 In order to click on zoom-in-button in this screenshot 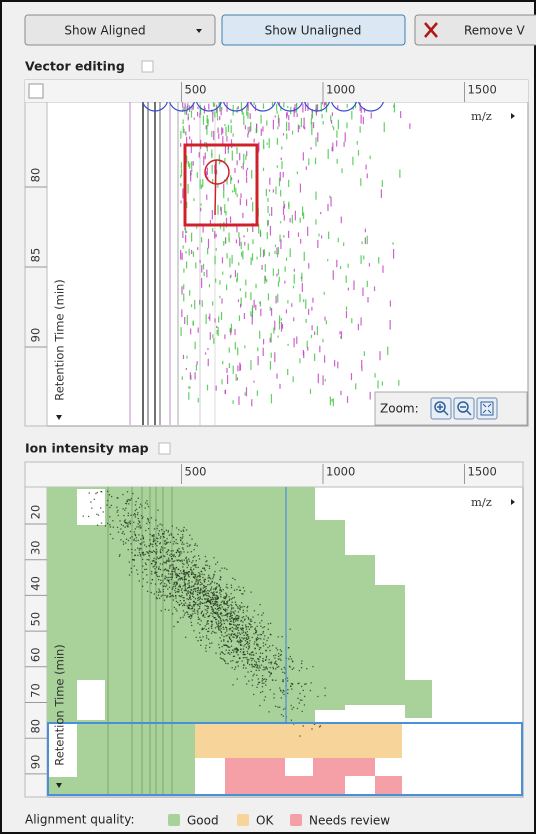, I will do `click(441, 408)`.